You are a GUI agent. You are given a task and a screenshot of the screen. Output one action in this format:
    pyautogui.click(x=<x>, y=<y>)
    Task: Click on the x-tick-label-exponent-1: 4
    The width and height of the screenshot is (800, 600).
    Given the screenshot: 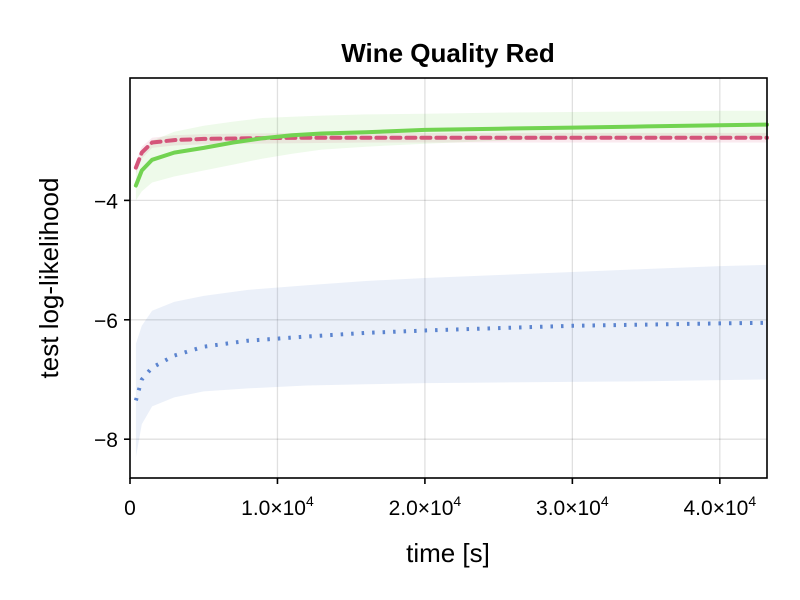 What is the action you would take?
    pyautogui.click(x=310, y=501)
    